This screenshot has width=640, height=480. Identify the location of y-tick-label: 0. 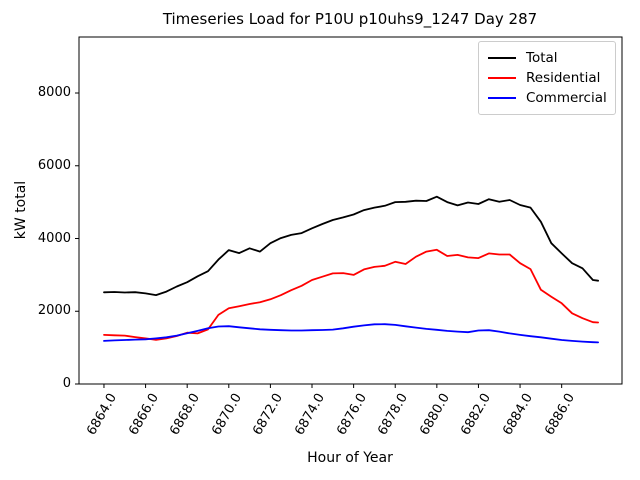
(66, 383).